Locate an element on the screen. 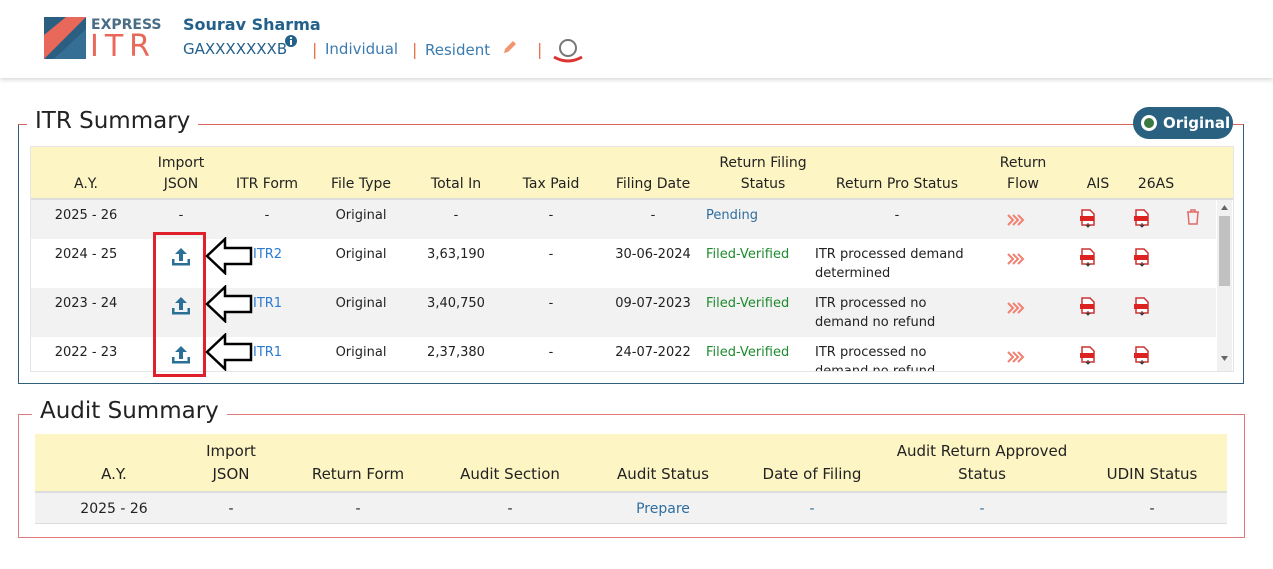 This screenshot has width=1273, height=569. emblem is located at coordinates (568, 51).